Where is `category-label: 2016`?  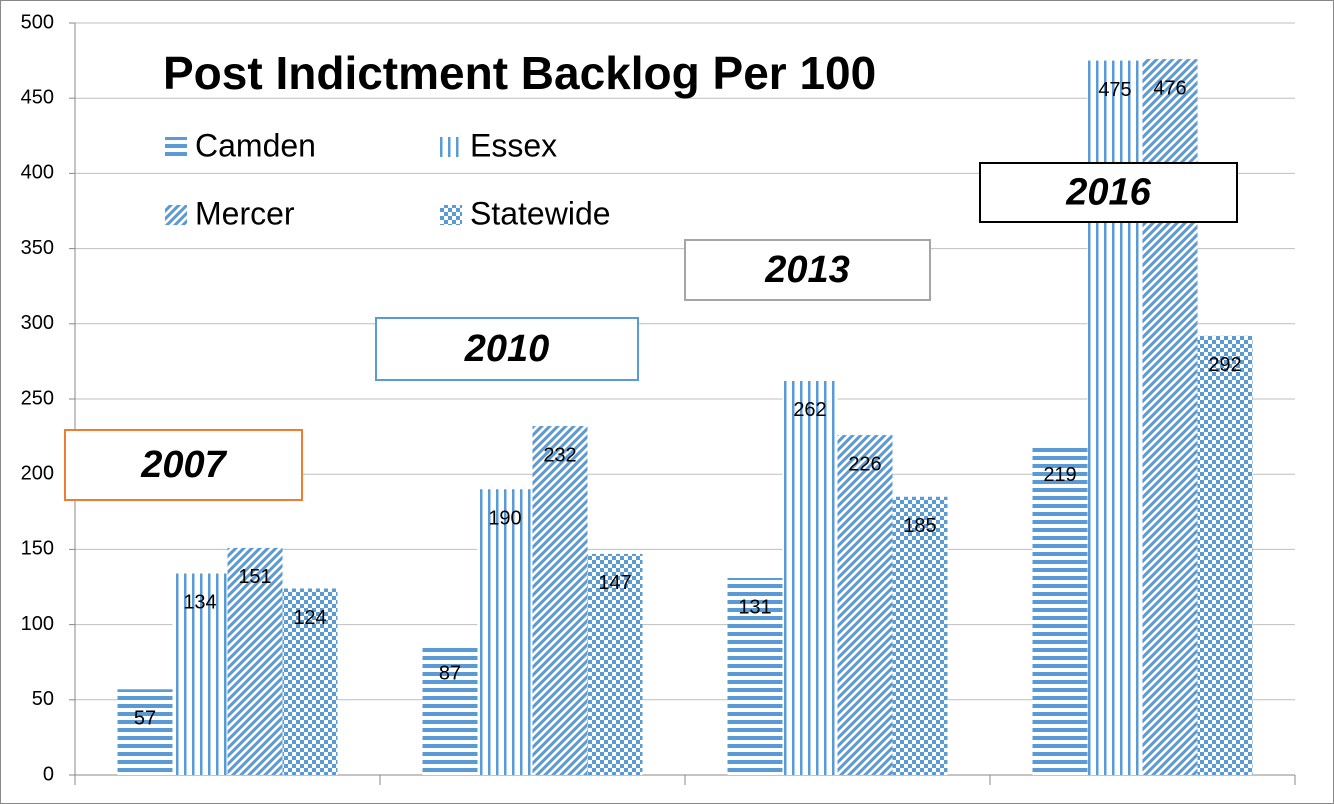 category-label: 2016 is located at coordinates (1108, 193).